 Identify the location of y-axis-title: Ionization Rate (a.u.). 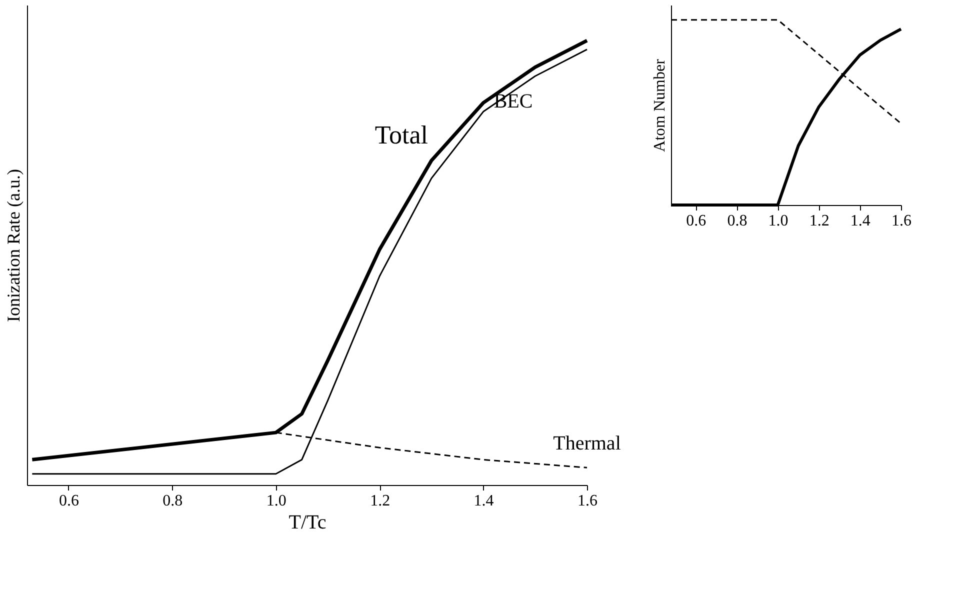
(14, 245).